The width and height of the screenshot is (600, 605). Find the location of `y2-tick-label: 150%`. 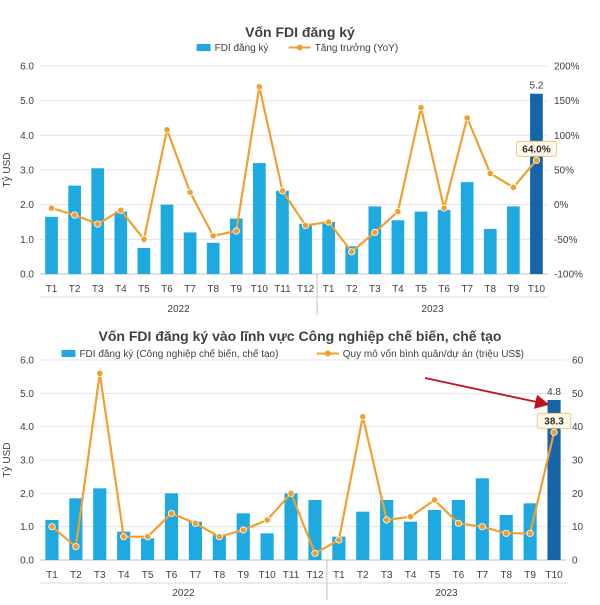

y2-tick-label: 150% is located at coordinates (567, 101).